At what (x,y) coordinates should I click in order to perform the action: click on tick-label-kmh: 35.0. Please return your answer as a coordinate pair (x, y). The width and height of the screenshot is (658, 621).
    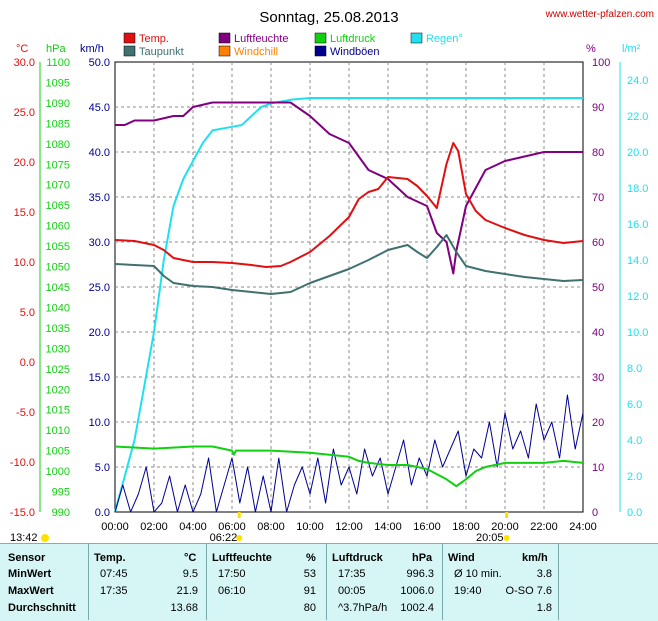
    Looking at the image, I should click on (99, 198).